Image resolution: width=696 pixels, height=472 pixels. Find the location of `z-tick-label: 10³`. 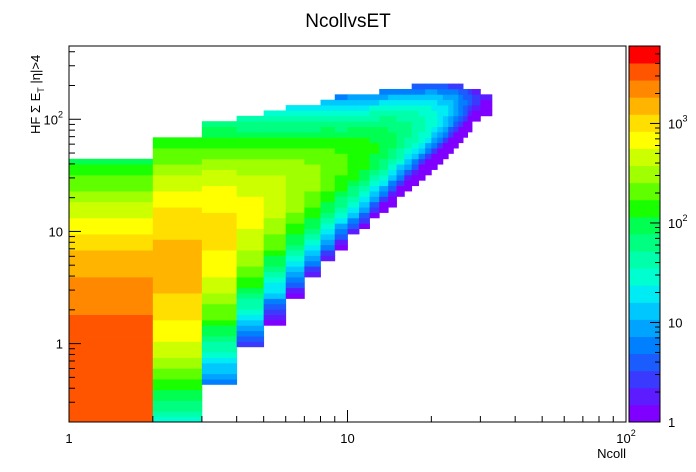

z-tick-label: 10³ is located at coordinates (677, 122).